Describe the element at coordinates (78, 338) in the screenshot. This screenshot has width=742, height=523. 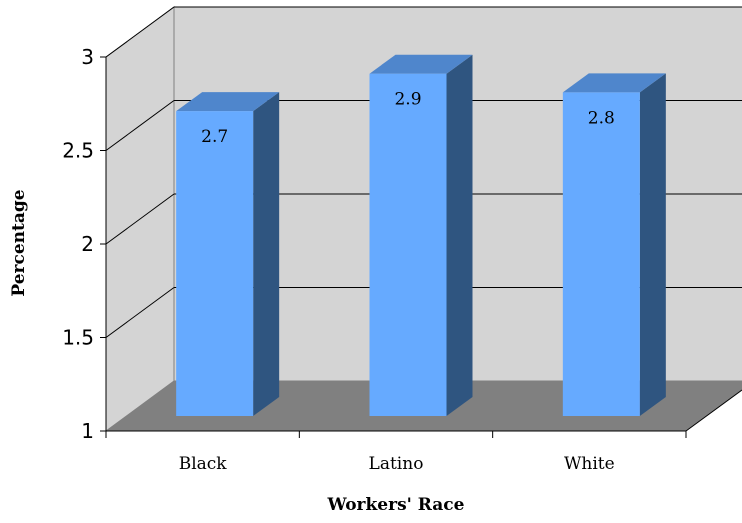
I see `y-tick-label: 1.5` at that location.